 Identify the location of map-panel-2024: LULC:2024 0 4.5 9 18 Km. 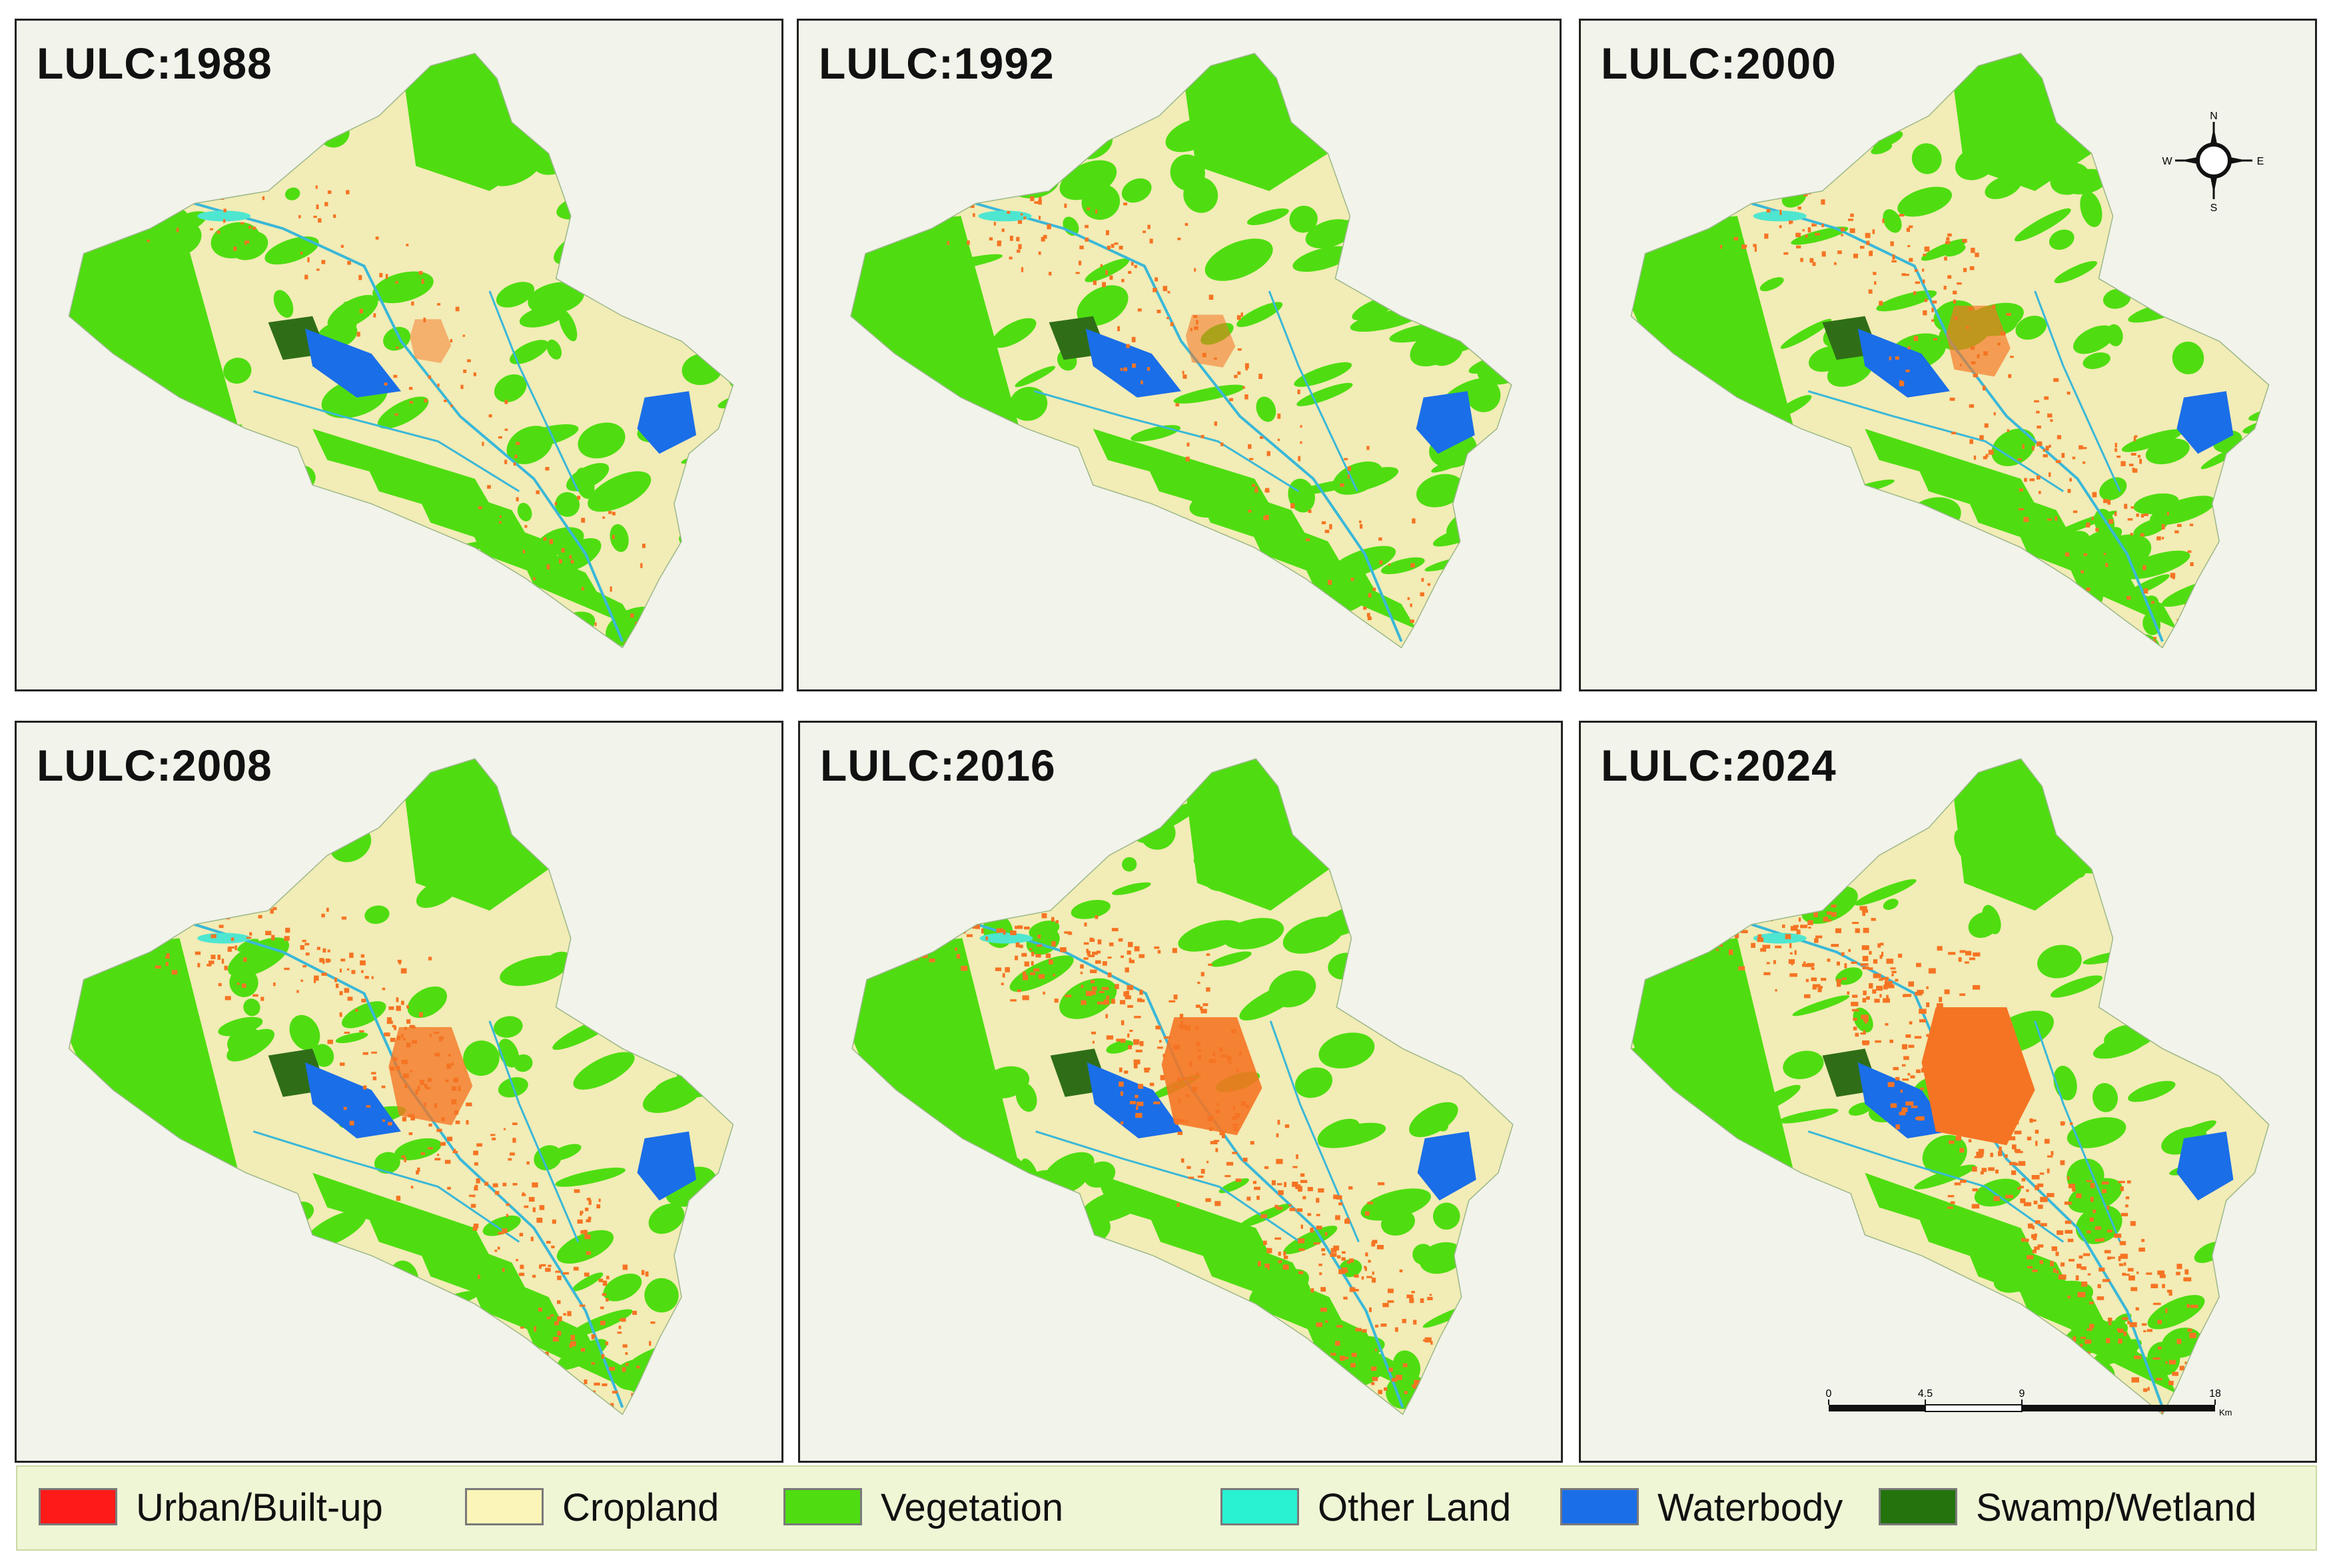
(1948, 1092).